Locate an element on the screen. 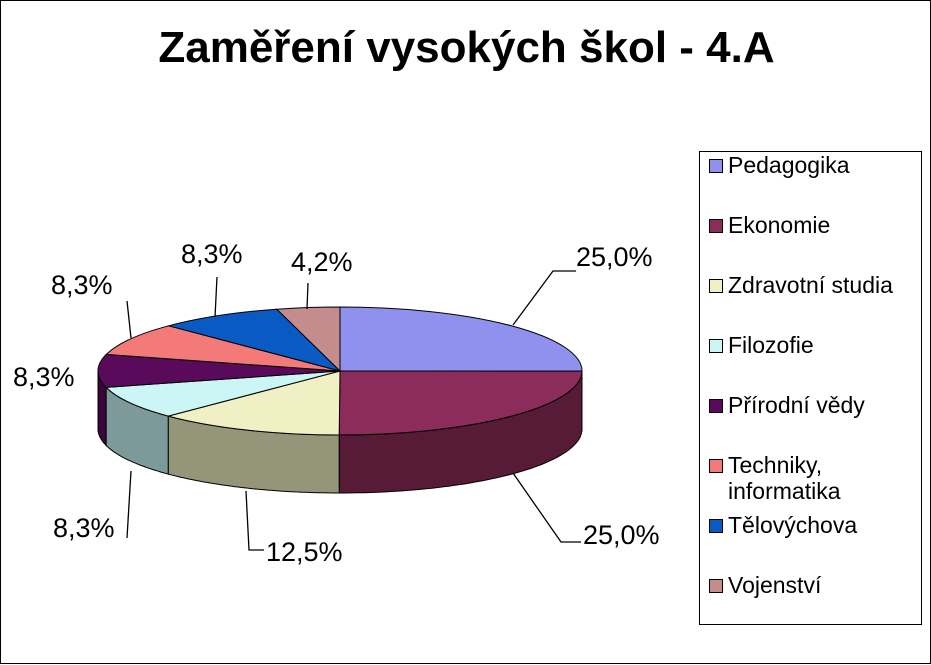  legend-item: Přírodní vědy is located at coordinates (816, 405).